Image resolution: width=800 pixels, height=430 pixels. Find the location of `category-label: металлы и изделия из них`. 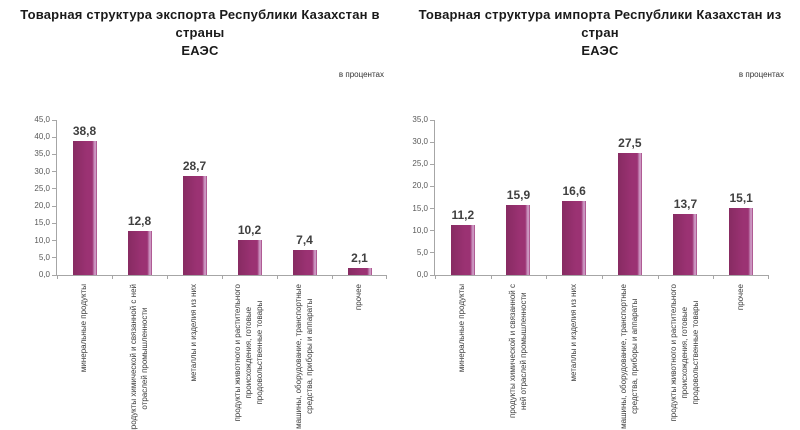

category-label: металлы и изделия из них is located at coordinates (193, 333).